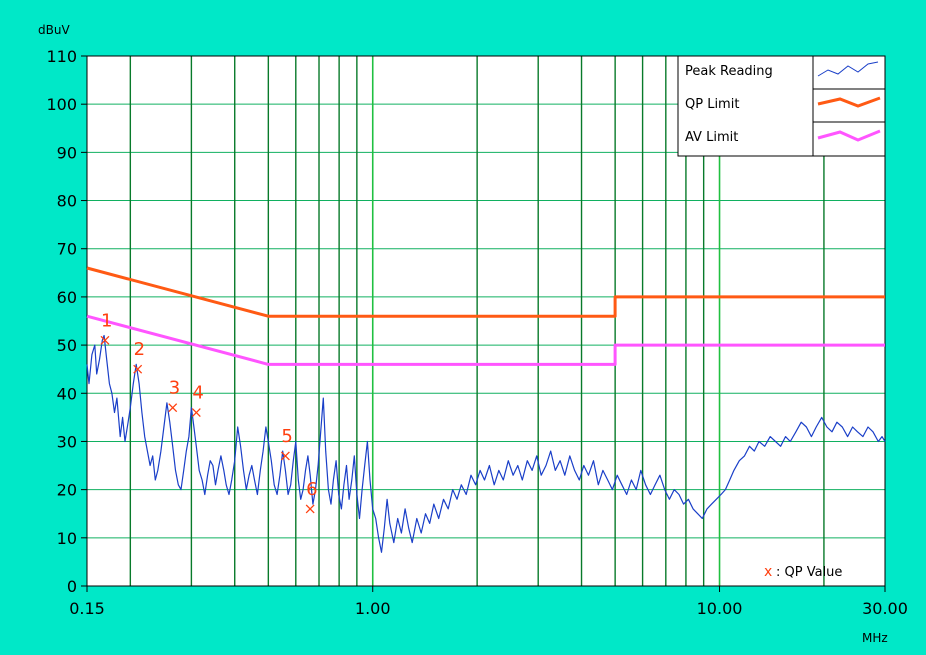 This screenshot has width=926, height=655. What do you see at coordinates (712, 104) in the screenshot?
I see `legend-label-qp: QP Limit` at bounding box center [712, 104].